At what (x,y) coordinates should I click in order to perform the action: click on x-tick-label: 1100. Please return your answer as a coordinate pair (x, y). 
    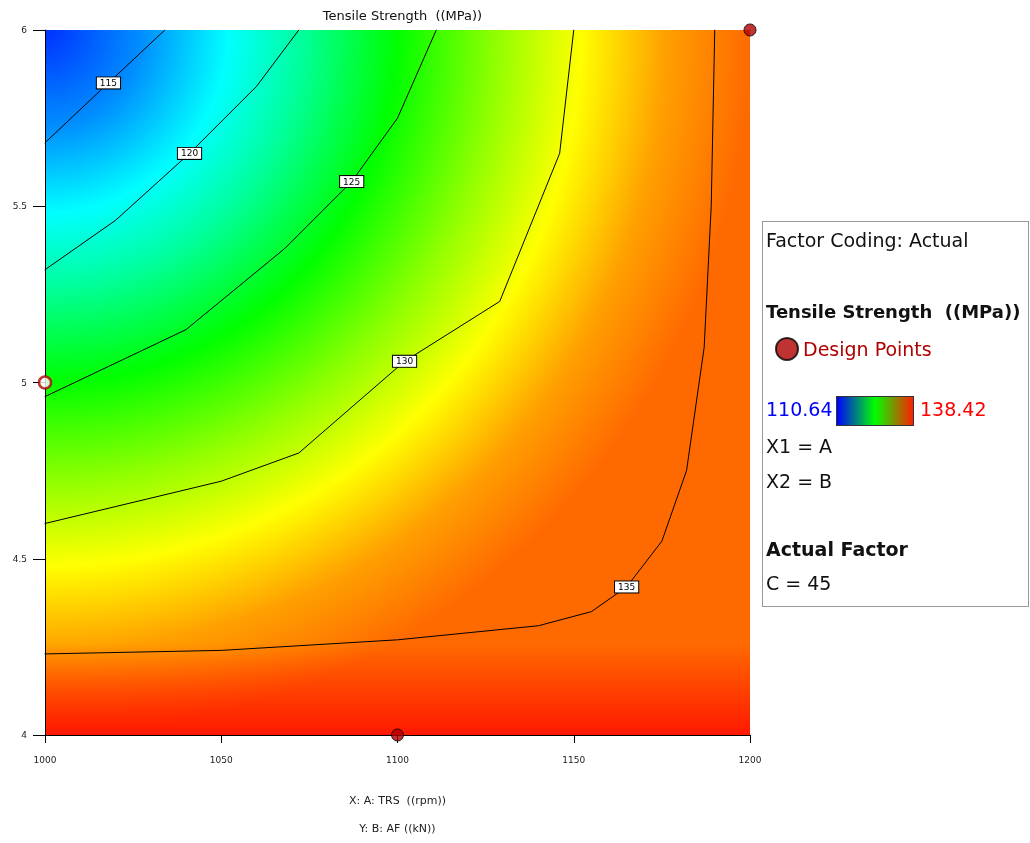
    Looking at the image, I should click on (398, 759).